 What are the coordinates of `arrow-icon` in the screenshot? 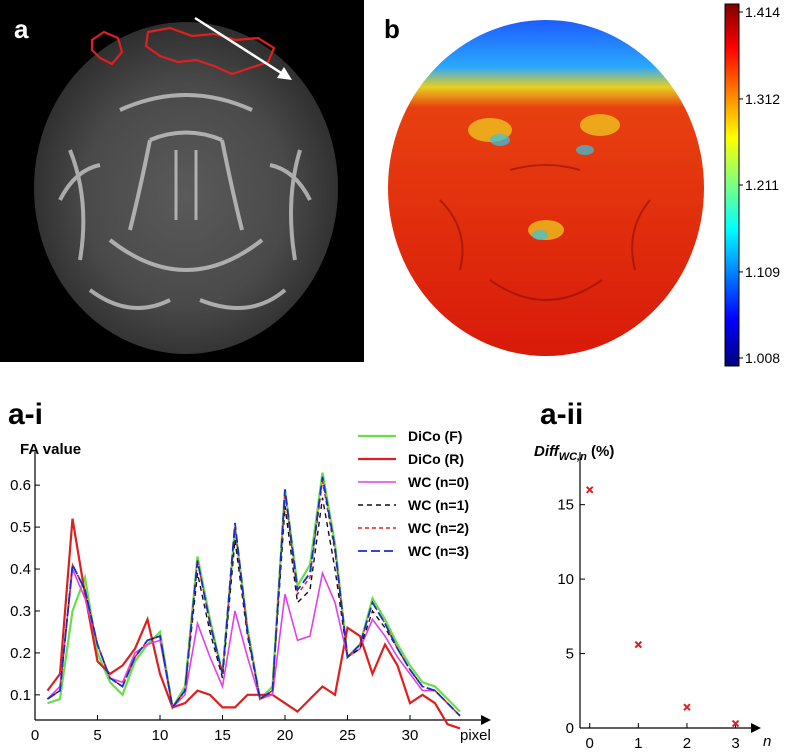 It's located at (240, 47).